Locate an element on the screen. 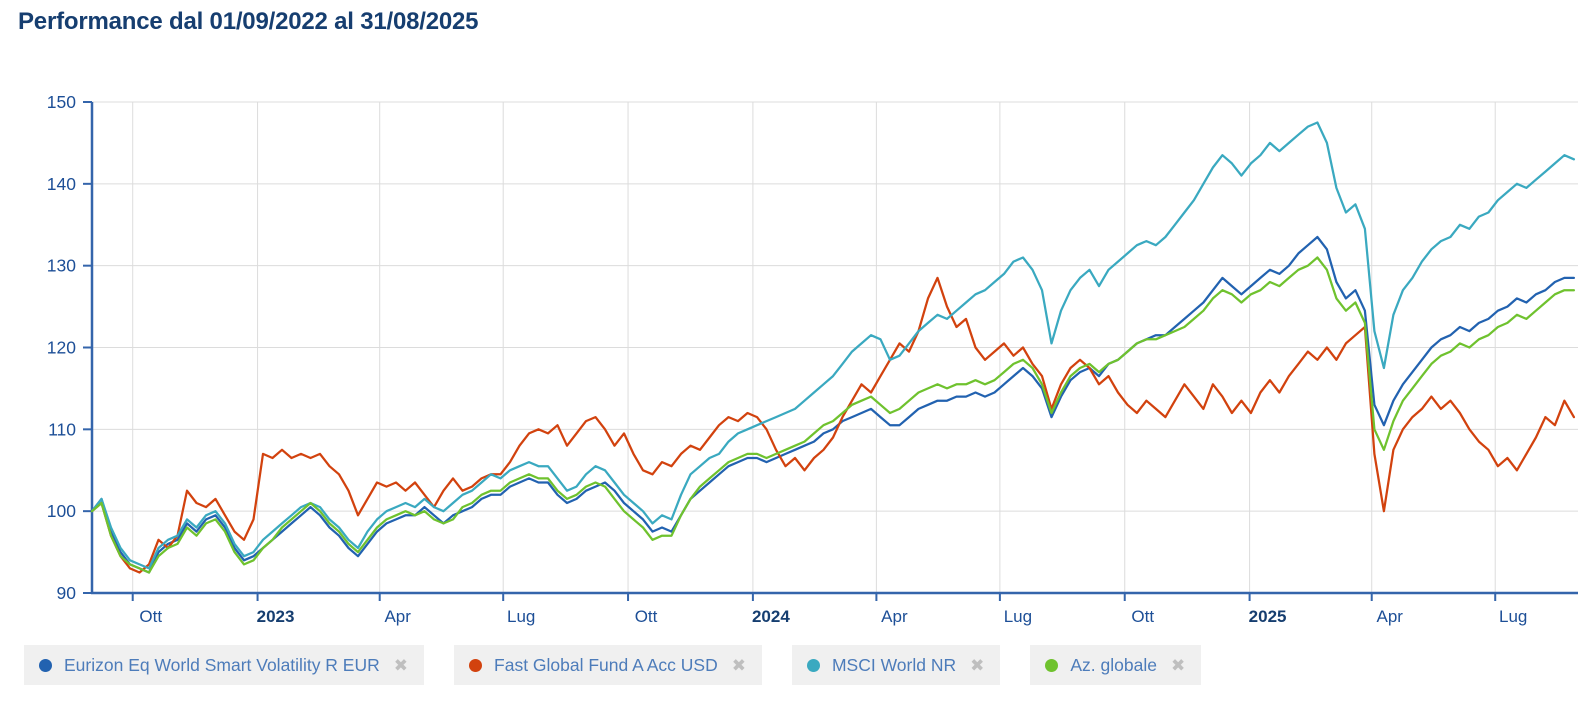 This screenshot has width=1594, height=713. page-title: Performance dal 01/09/2022 al 31/08/2025 is located at coordinates (248, 21).